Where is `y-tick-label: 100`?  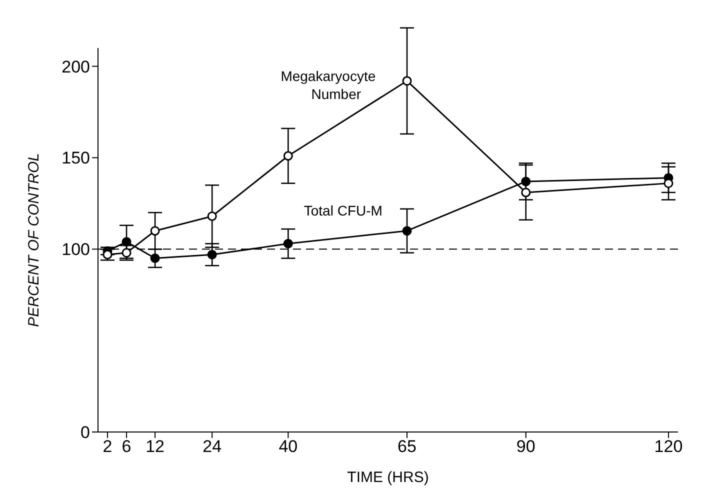 y-tick-label: 100 is located at coordinates (76, 250).